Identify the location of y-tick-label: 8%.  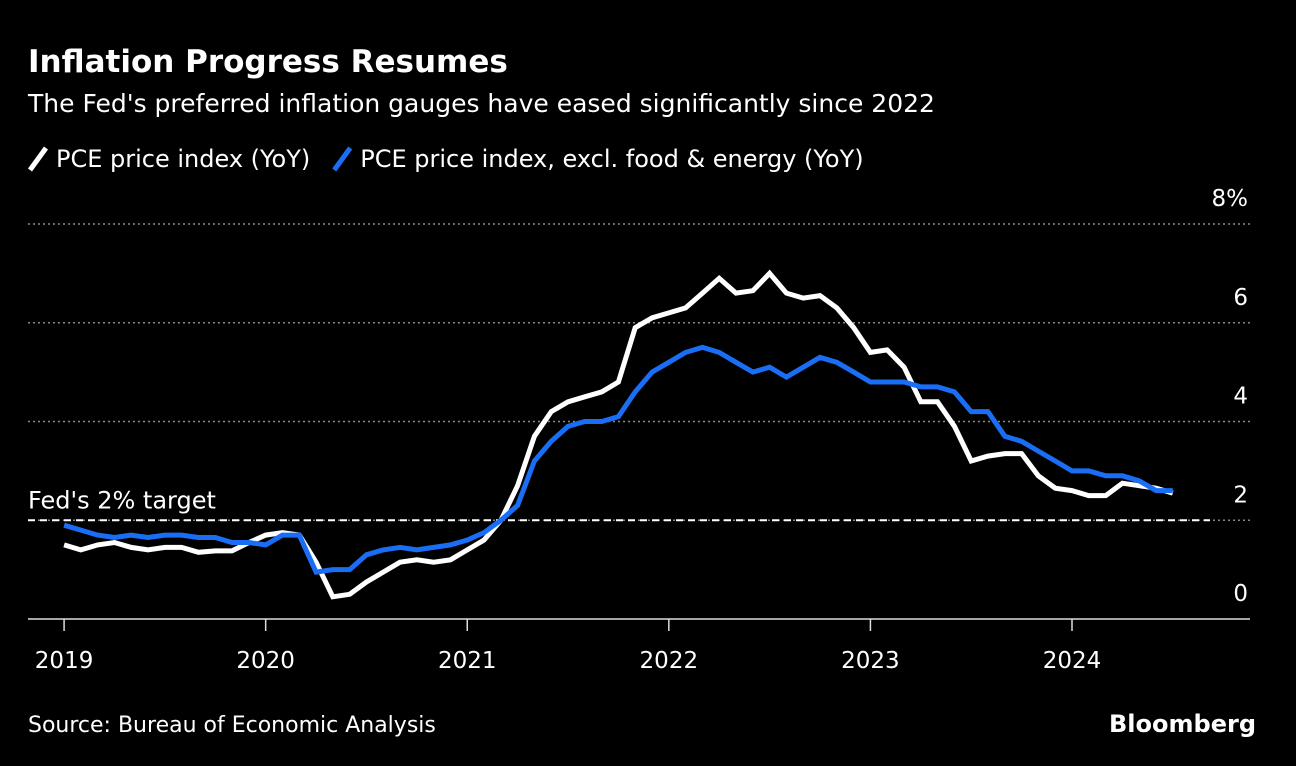
(1230, 199).